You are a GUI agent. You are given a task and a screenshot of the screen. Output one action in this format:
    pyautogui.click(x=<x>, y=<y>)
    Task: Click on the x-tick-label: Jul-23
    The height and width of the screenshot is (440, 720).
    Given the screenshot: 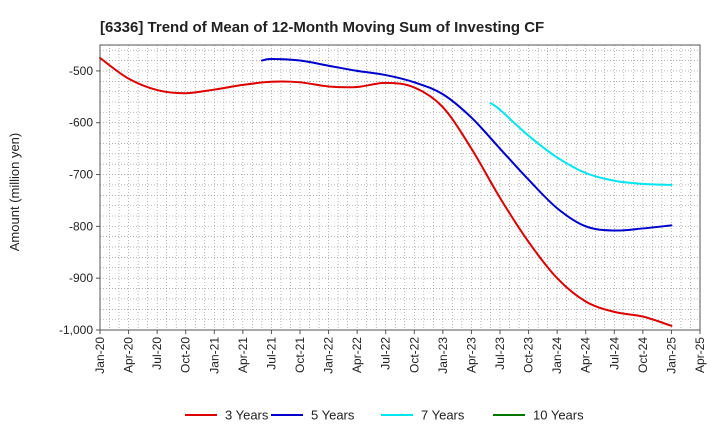 What is the action you would take?
    pyautogui.click(x=500, y=353)
    